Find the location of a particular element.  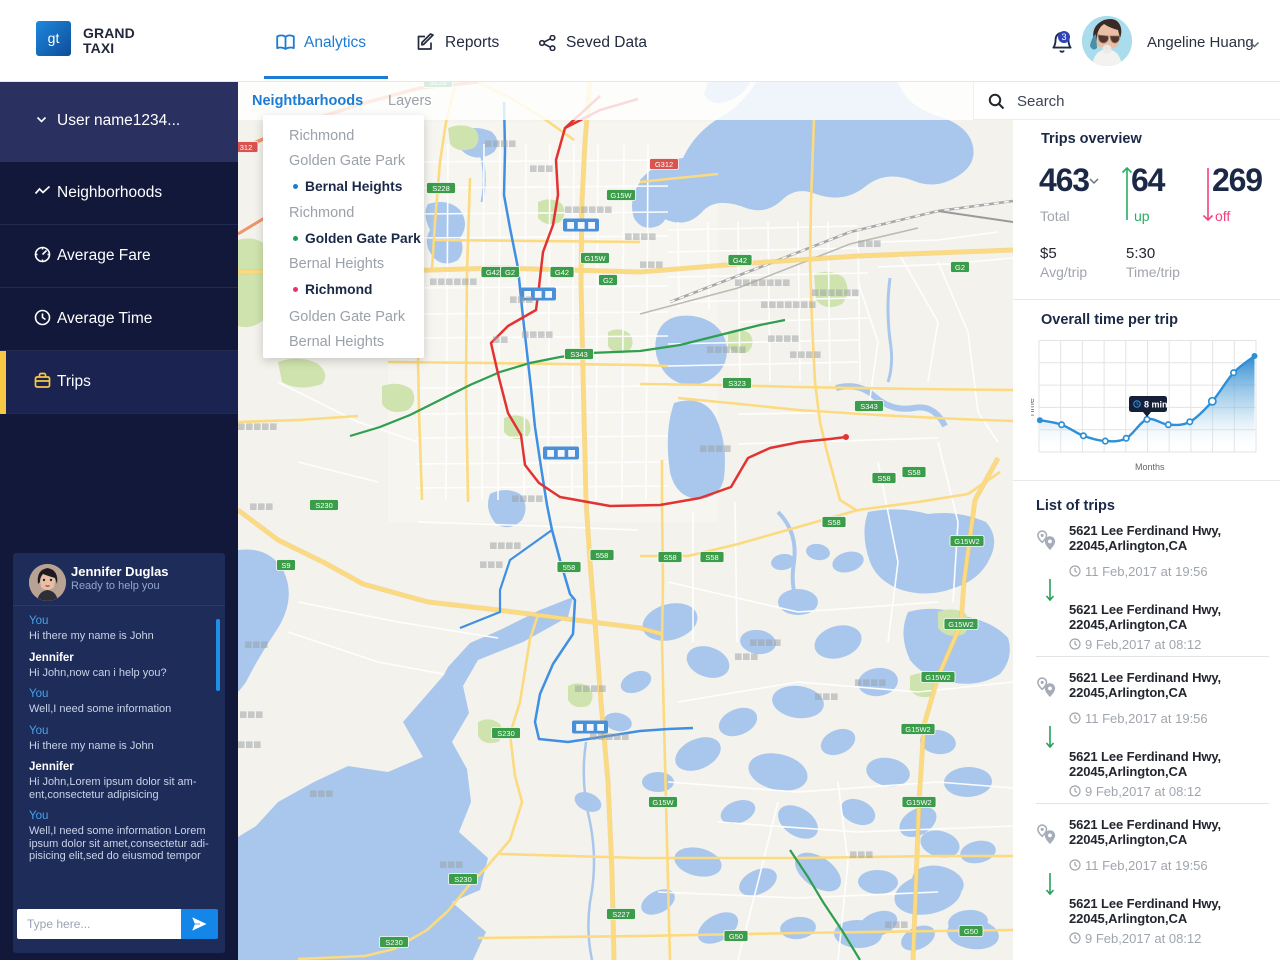

svg-text: 312 is located at coordinates (246, 147).